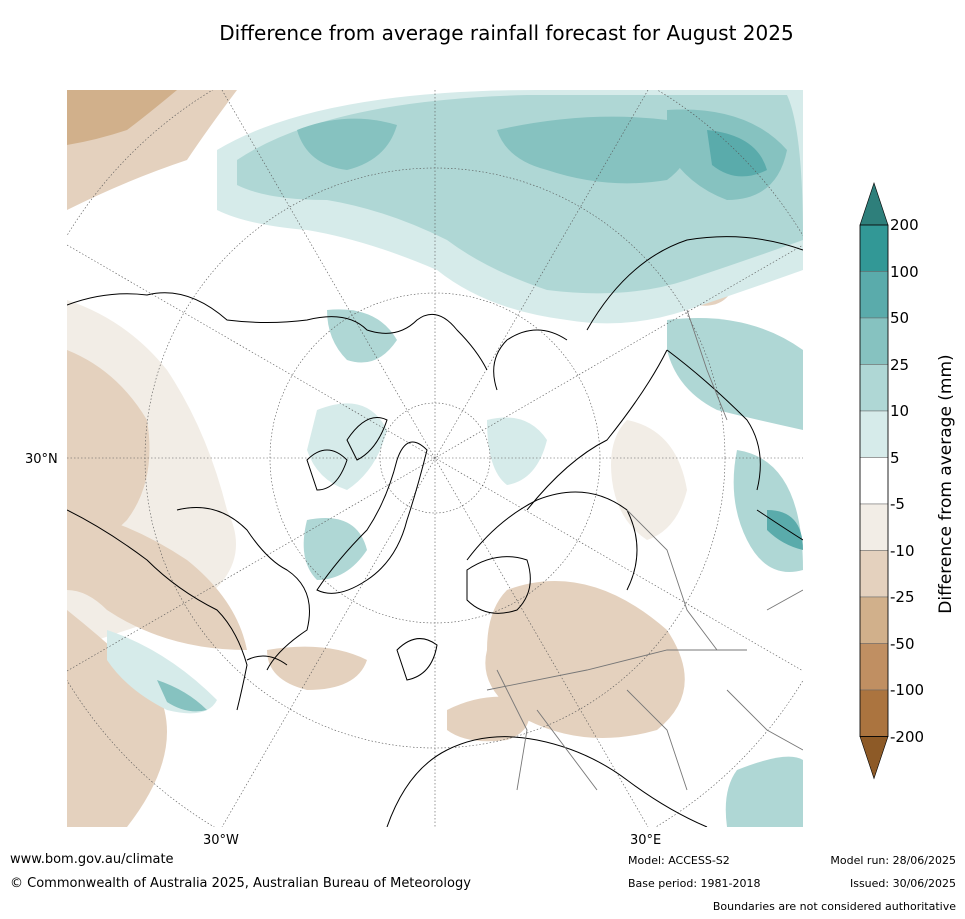  What do you see at coordinates (900, 318) in the screenshot?
I see `colorbar-tick-label: 50` at bounding box center [900, 318].